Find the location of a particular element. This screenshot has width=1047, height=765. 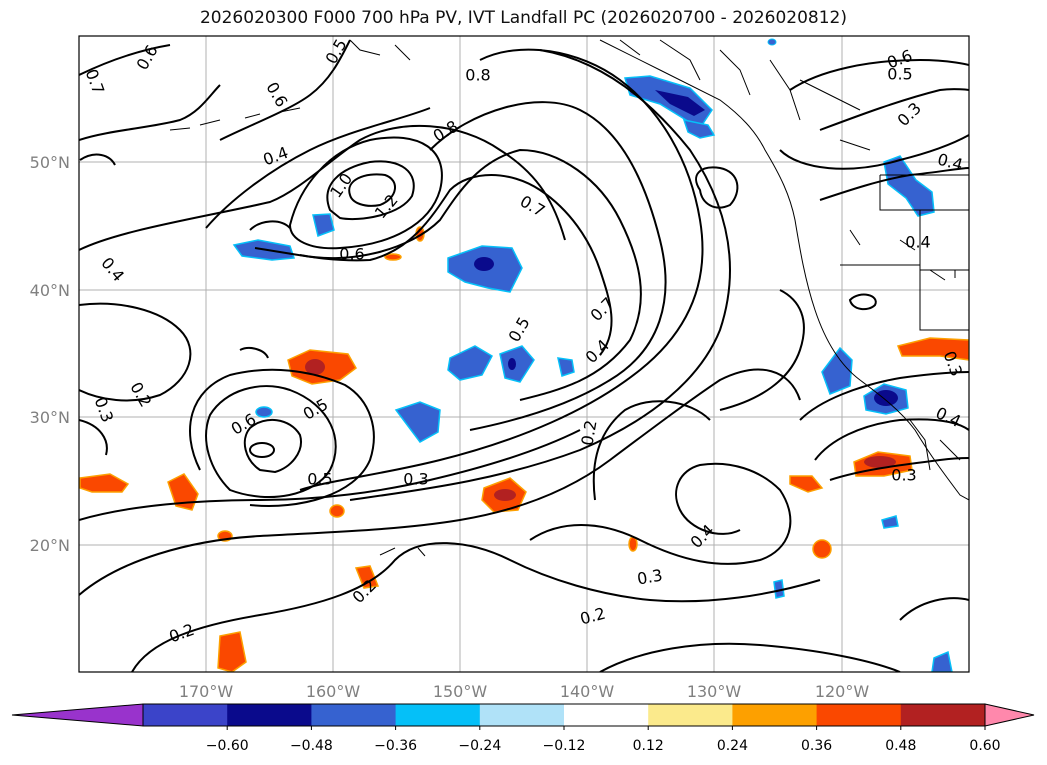

colorbar-tick-label: −0.12 is located at coordinates (564, 746).